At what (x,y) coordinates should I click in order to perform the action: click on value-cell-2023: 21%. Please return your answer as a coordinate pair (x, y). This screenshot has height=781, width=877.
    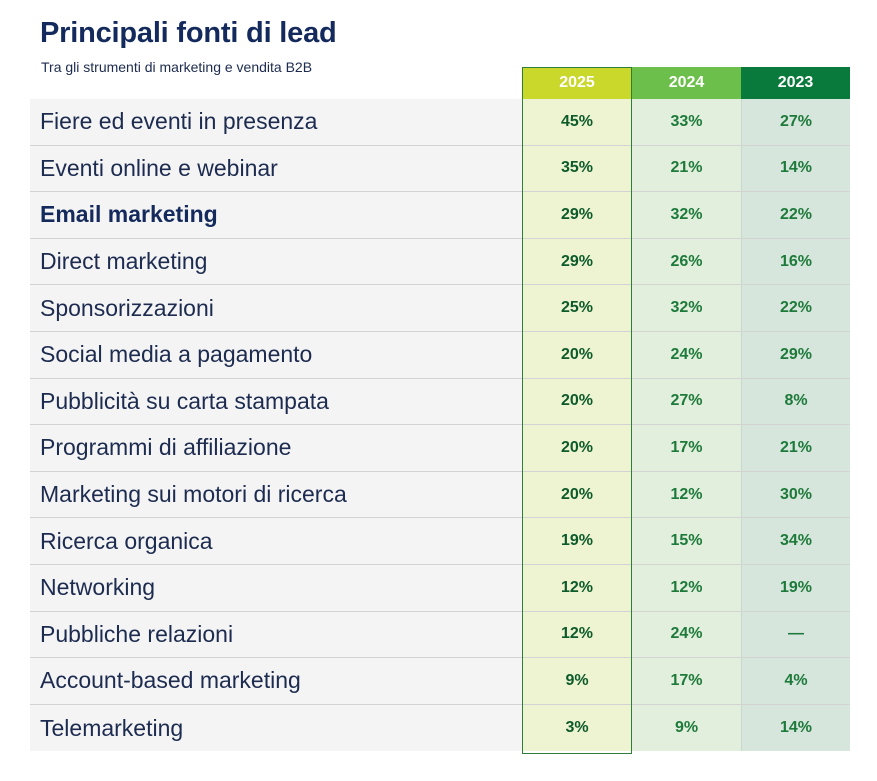
    Looking at the image, I should click on (795, 448).